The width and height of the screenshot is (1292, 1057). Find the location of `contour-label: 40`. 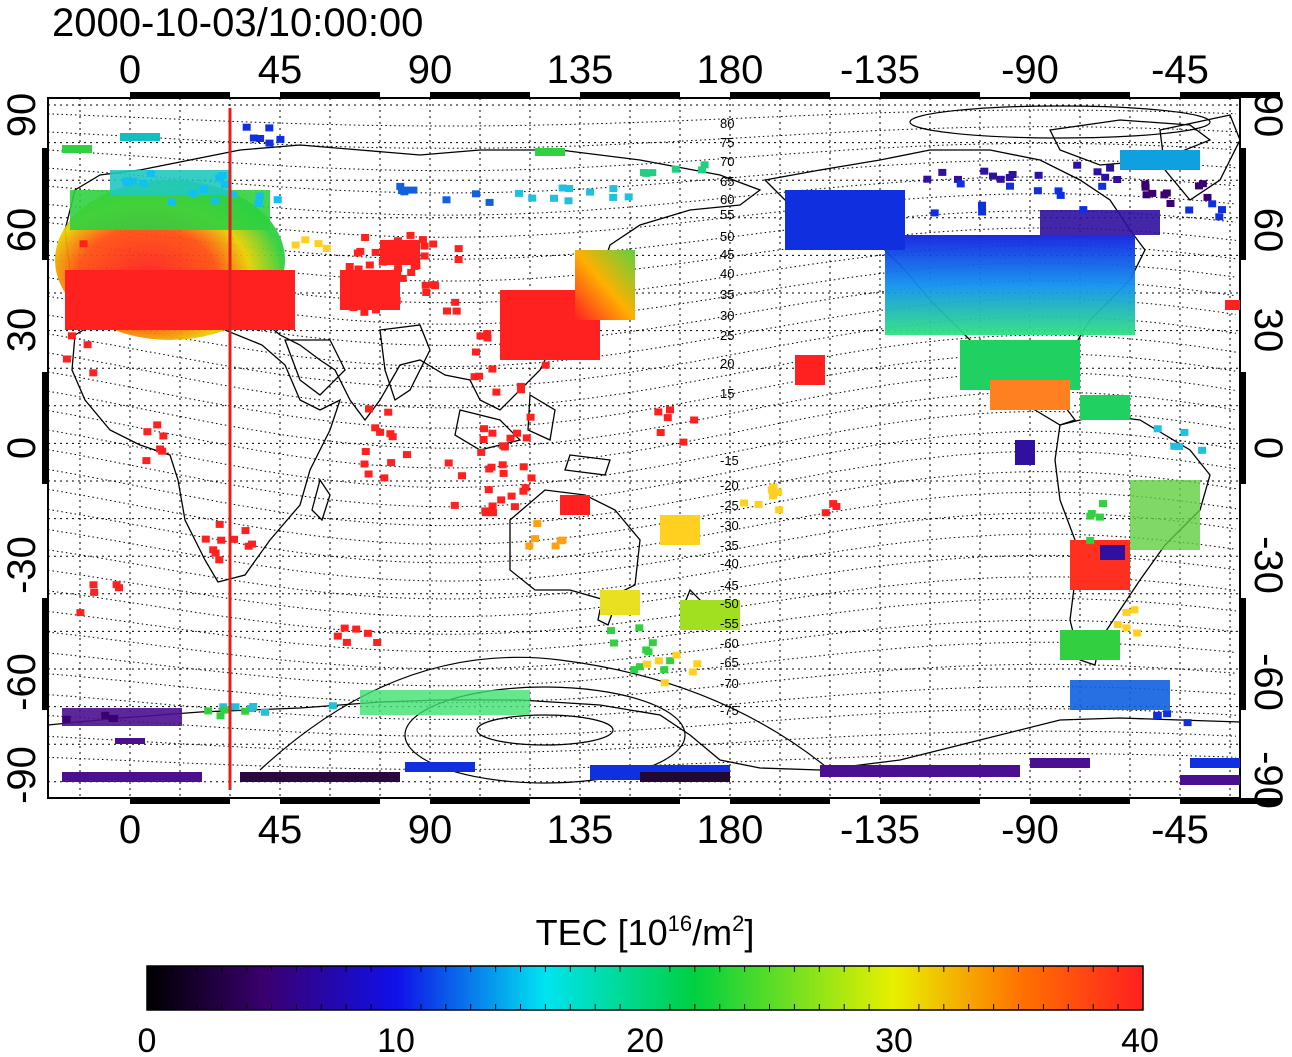

contour-label: 40 is located at coordinates (727, 273).